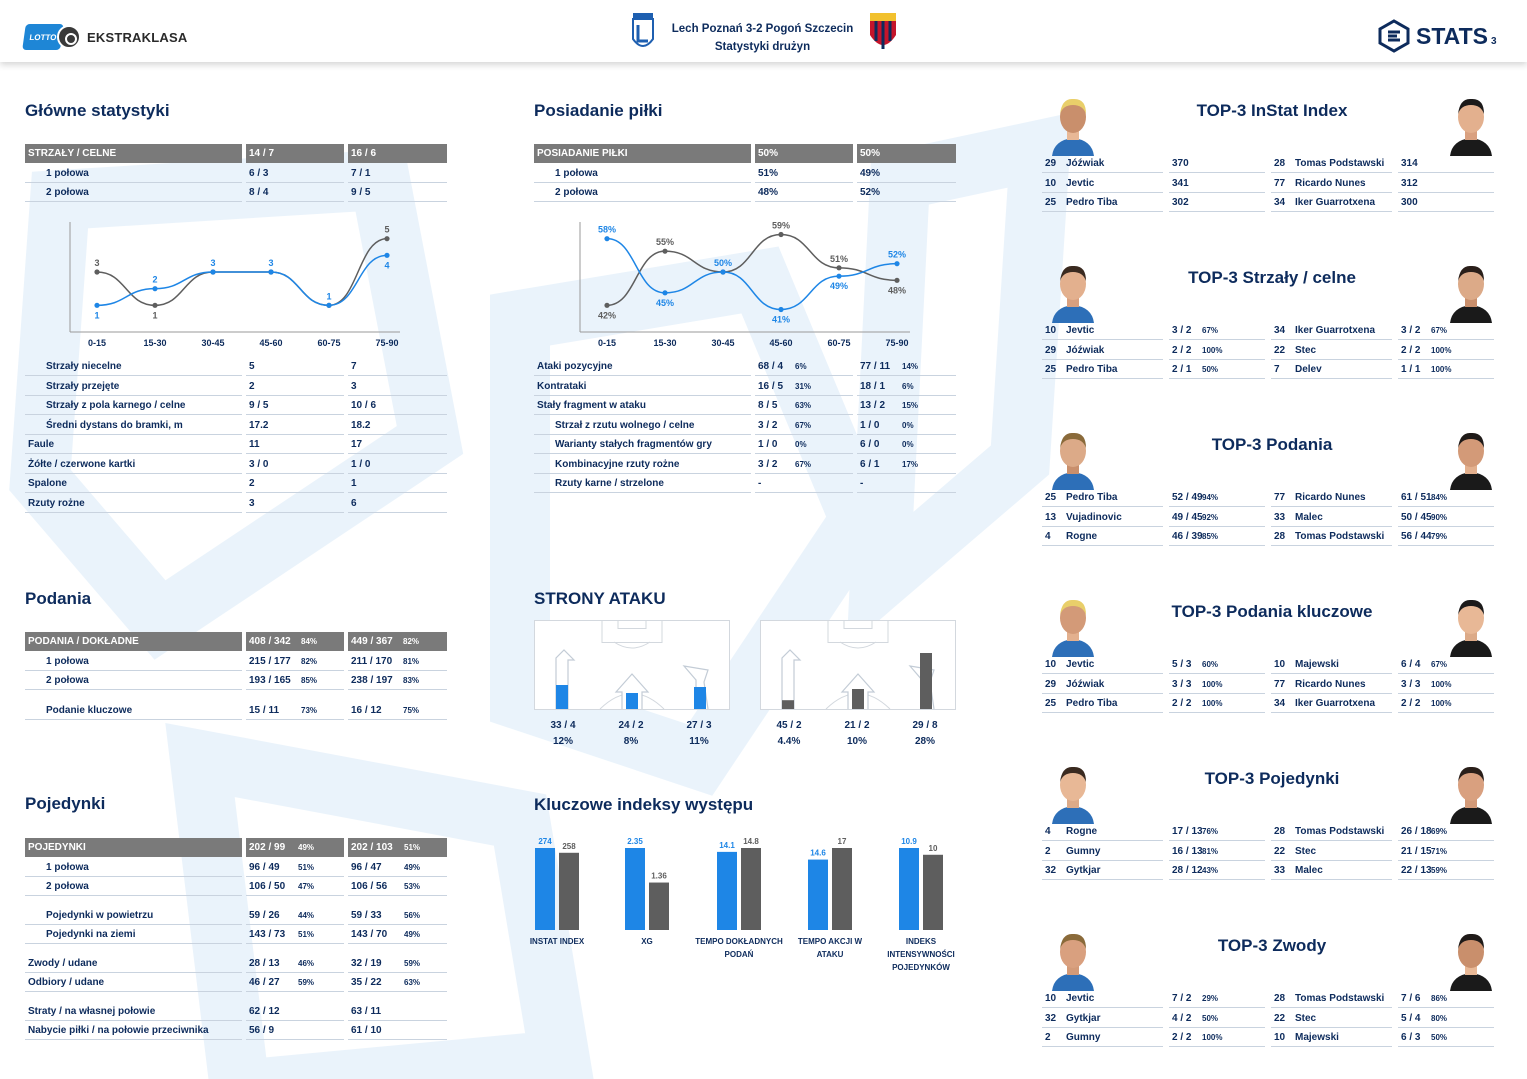 Image resolution: width=1527 pixels, height=1079 pixels. Describe the element at coordinates (1217, 1018) in the screenshot. I see `player-value: 4 / 2` at that location.